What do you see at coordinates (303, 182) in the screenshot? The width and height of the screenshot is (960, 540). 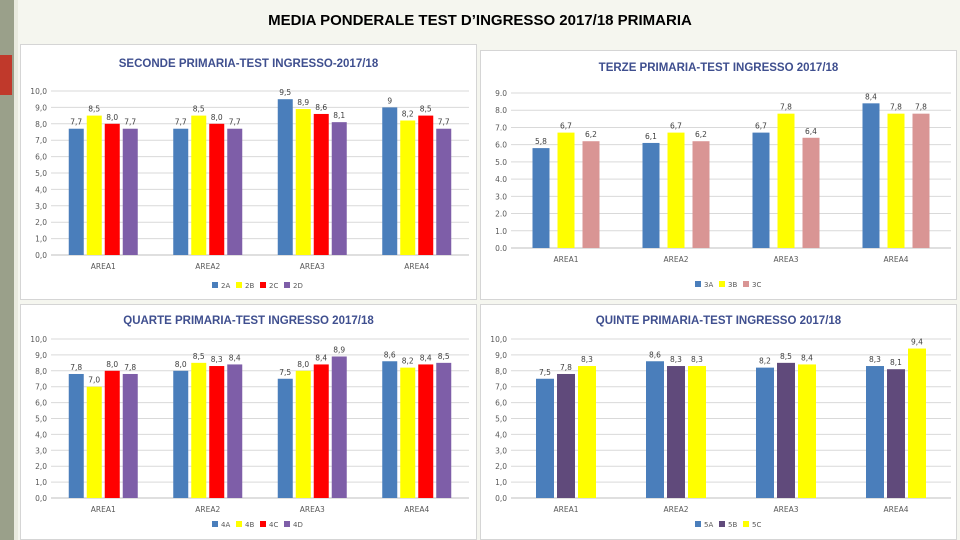 I see `bar-2b-area3` at bounding box center [303, 182].